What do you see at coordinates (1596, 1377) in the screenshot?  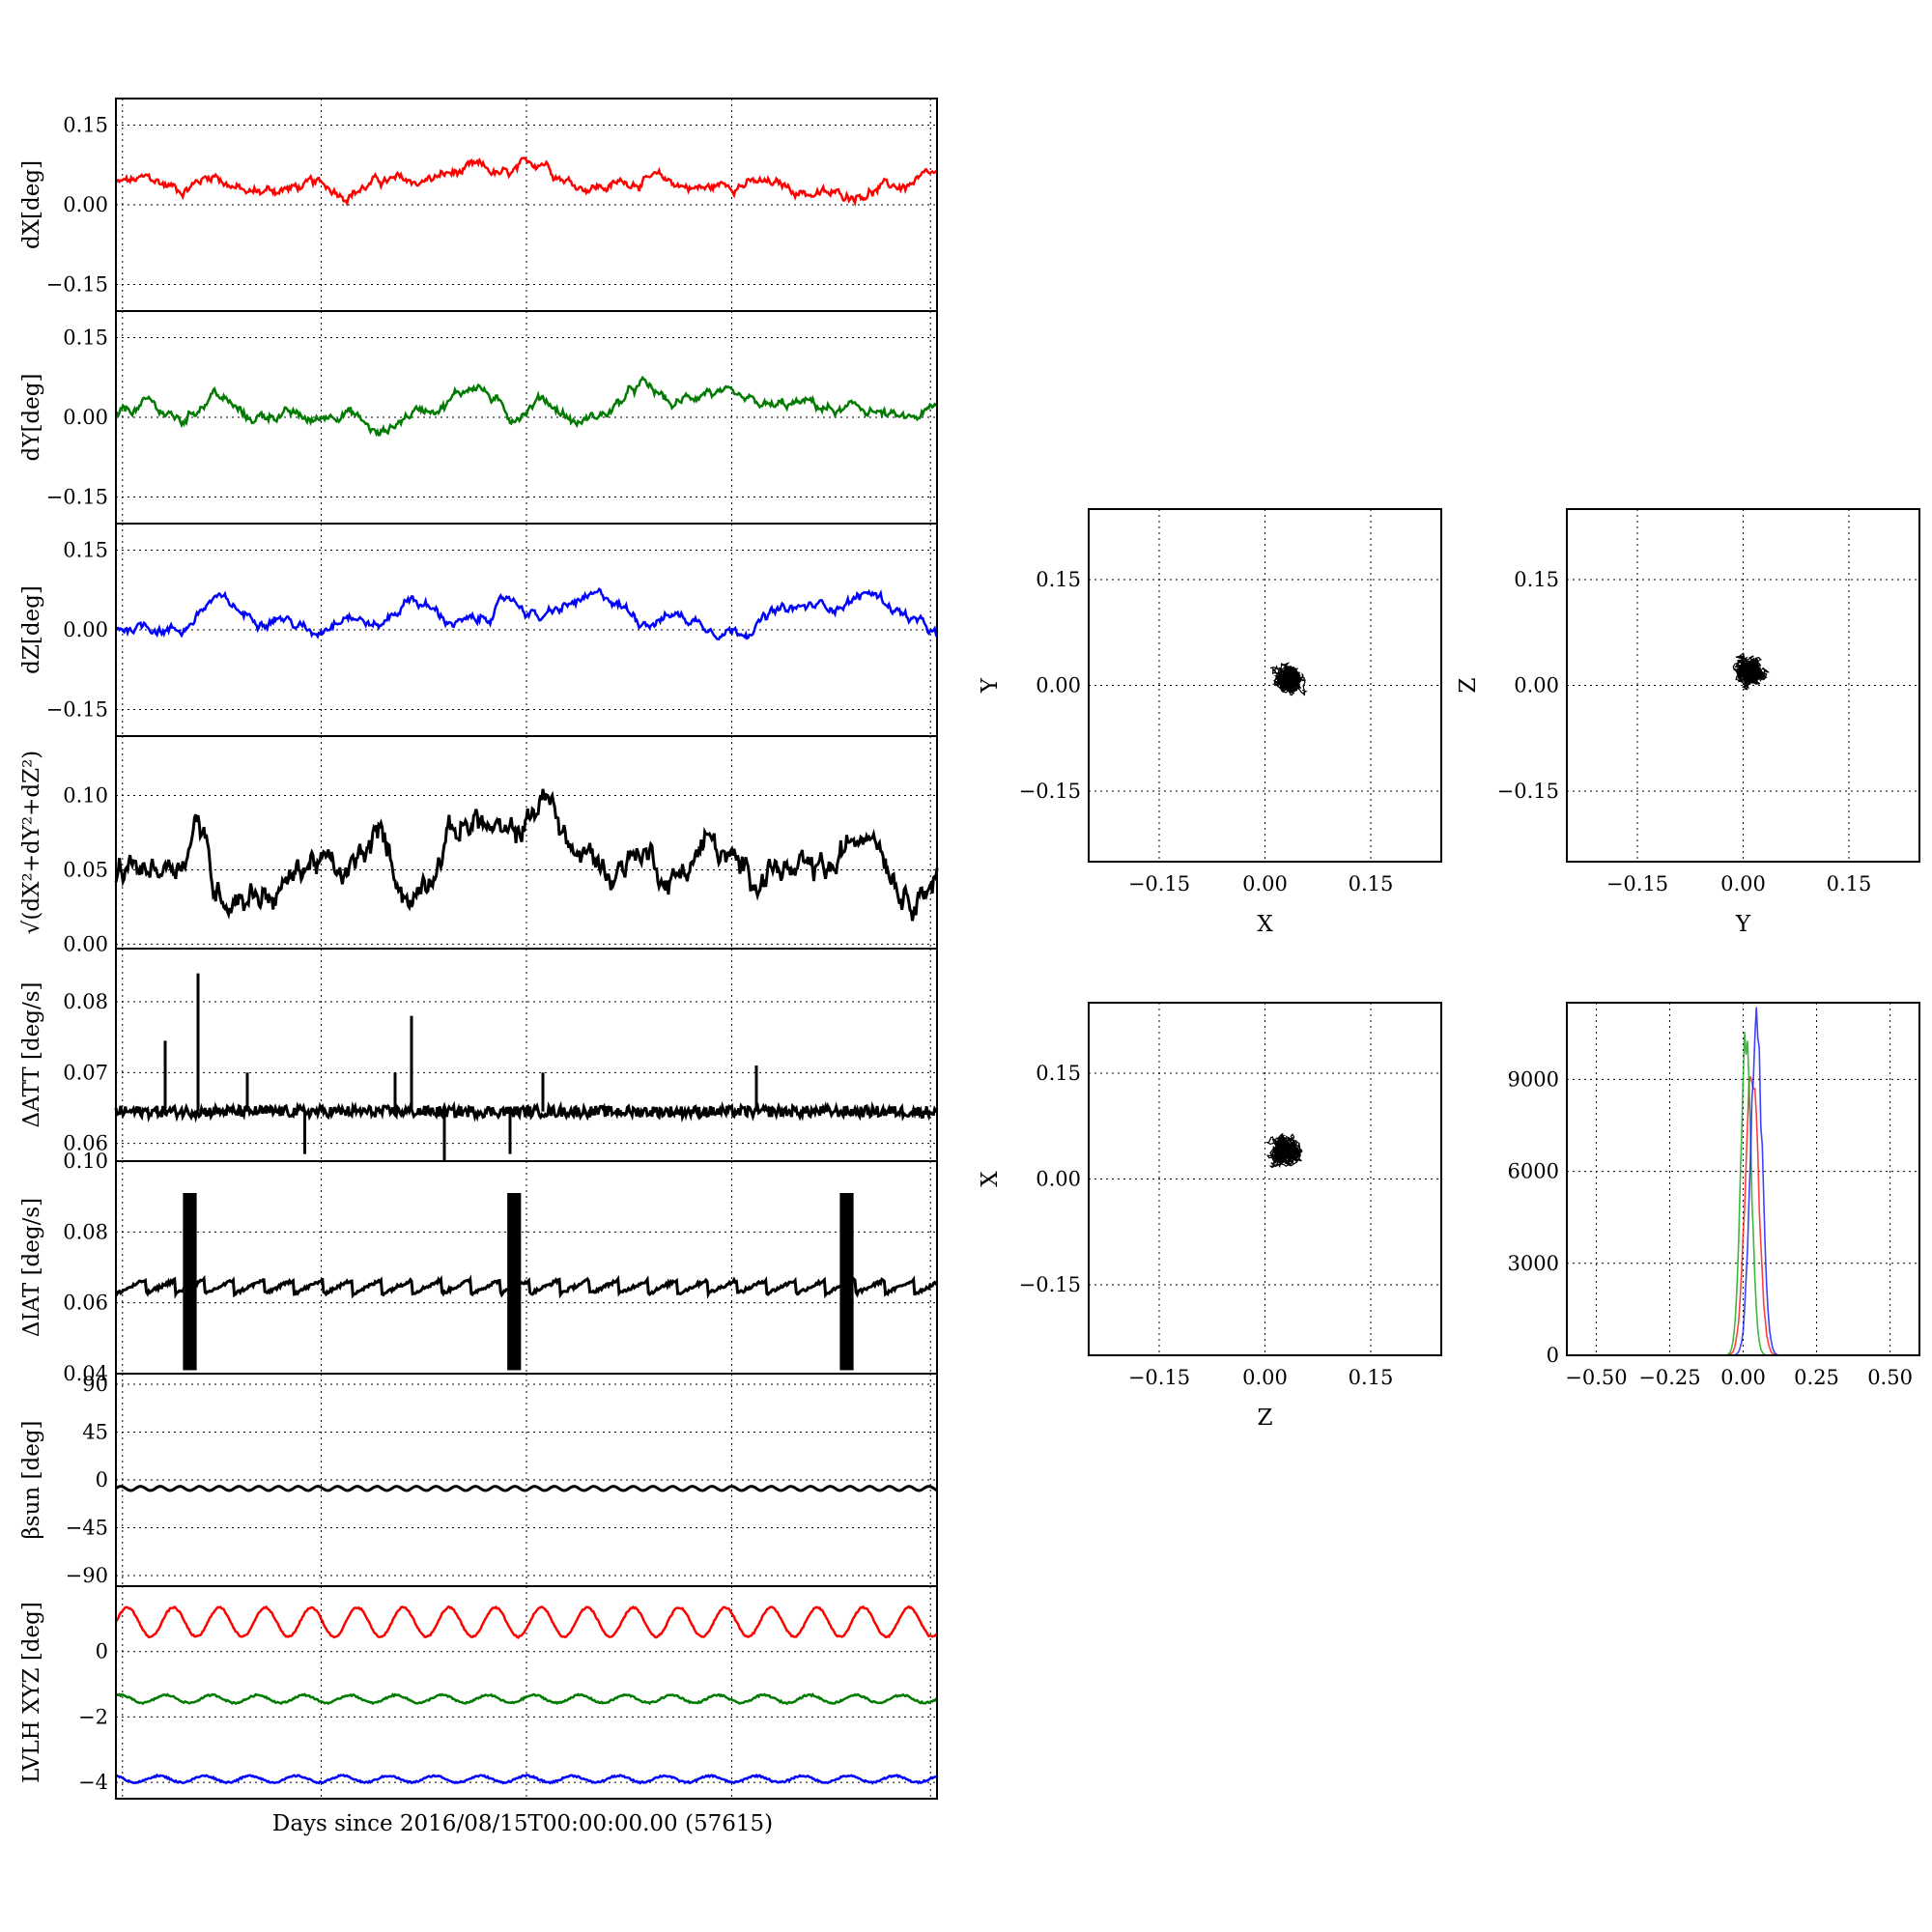 I see `x-tick-label: −0.50` at bounding box center [1596, 1377].